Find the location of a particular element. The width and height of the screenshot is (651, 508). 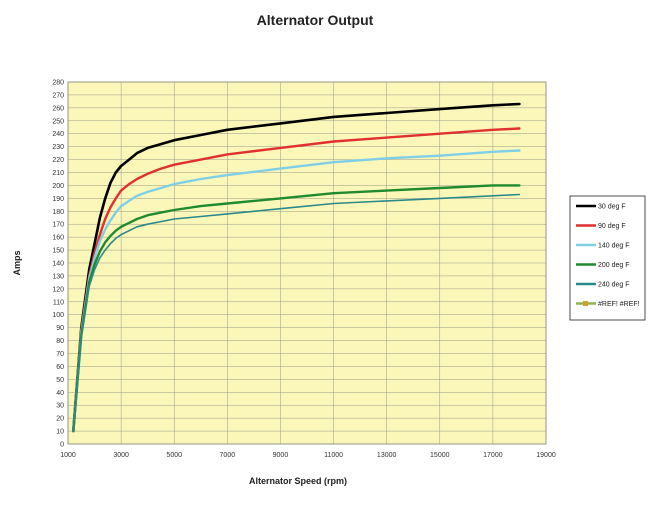

y-tick-label: 180 is located at coordinates (58, 212).